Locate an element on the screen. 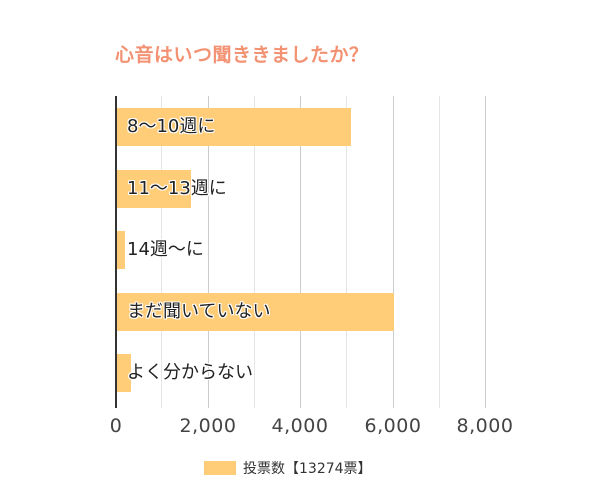 The height and width of the screenshot is (500, 600). bar-label-14-weeks-plus: 14週～に is located at coordinates (165, 249).